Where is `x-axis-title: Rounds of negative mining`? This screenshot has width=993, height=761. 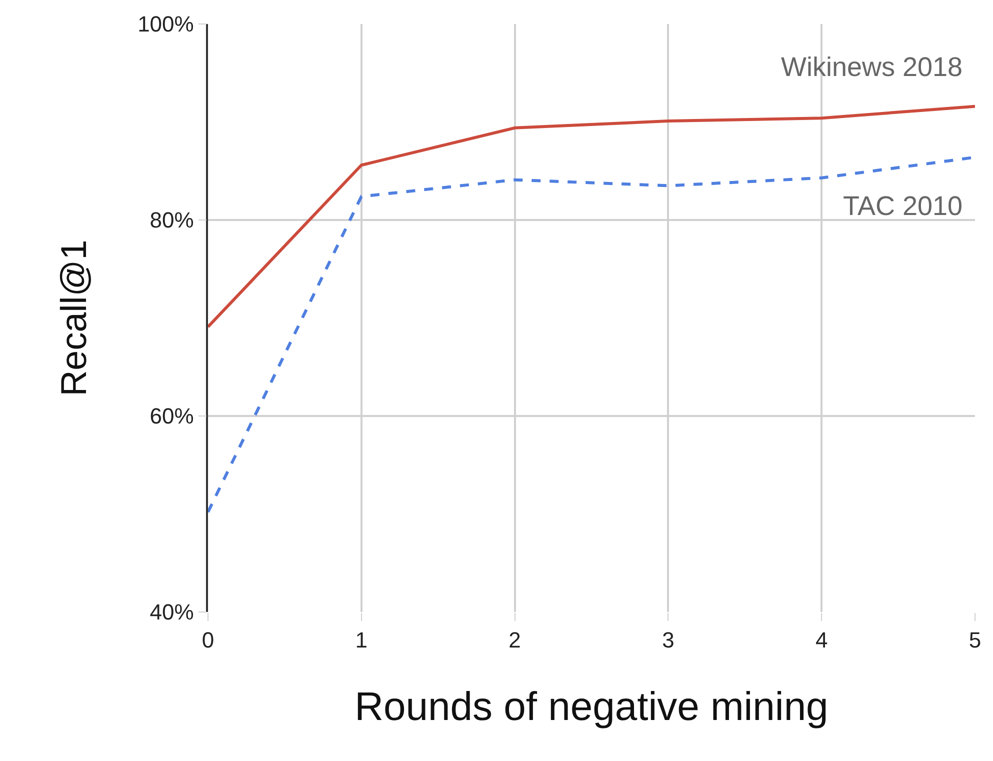
x-axis-title: Rounds of negative mining is located at coordinates (591, 706).